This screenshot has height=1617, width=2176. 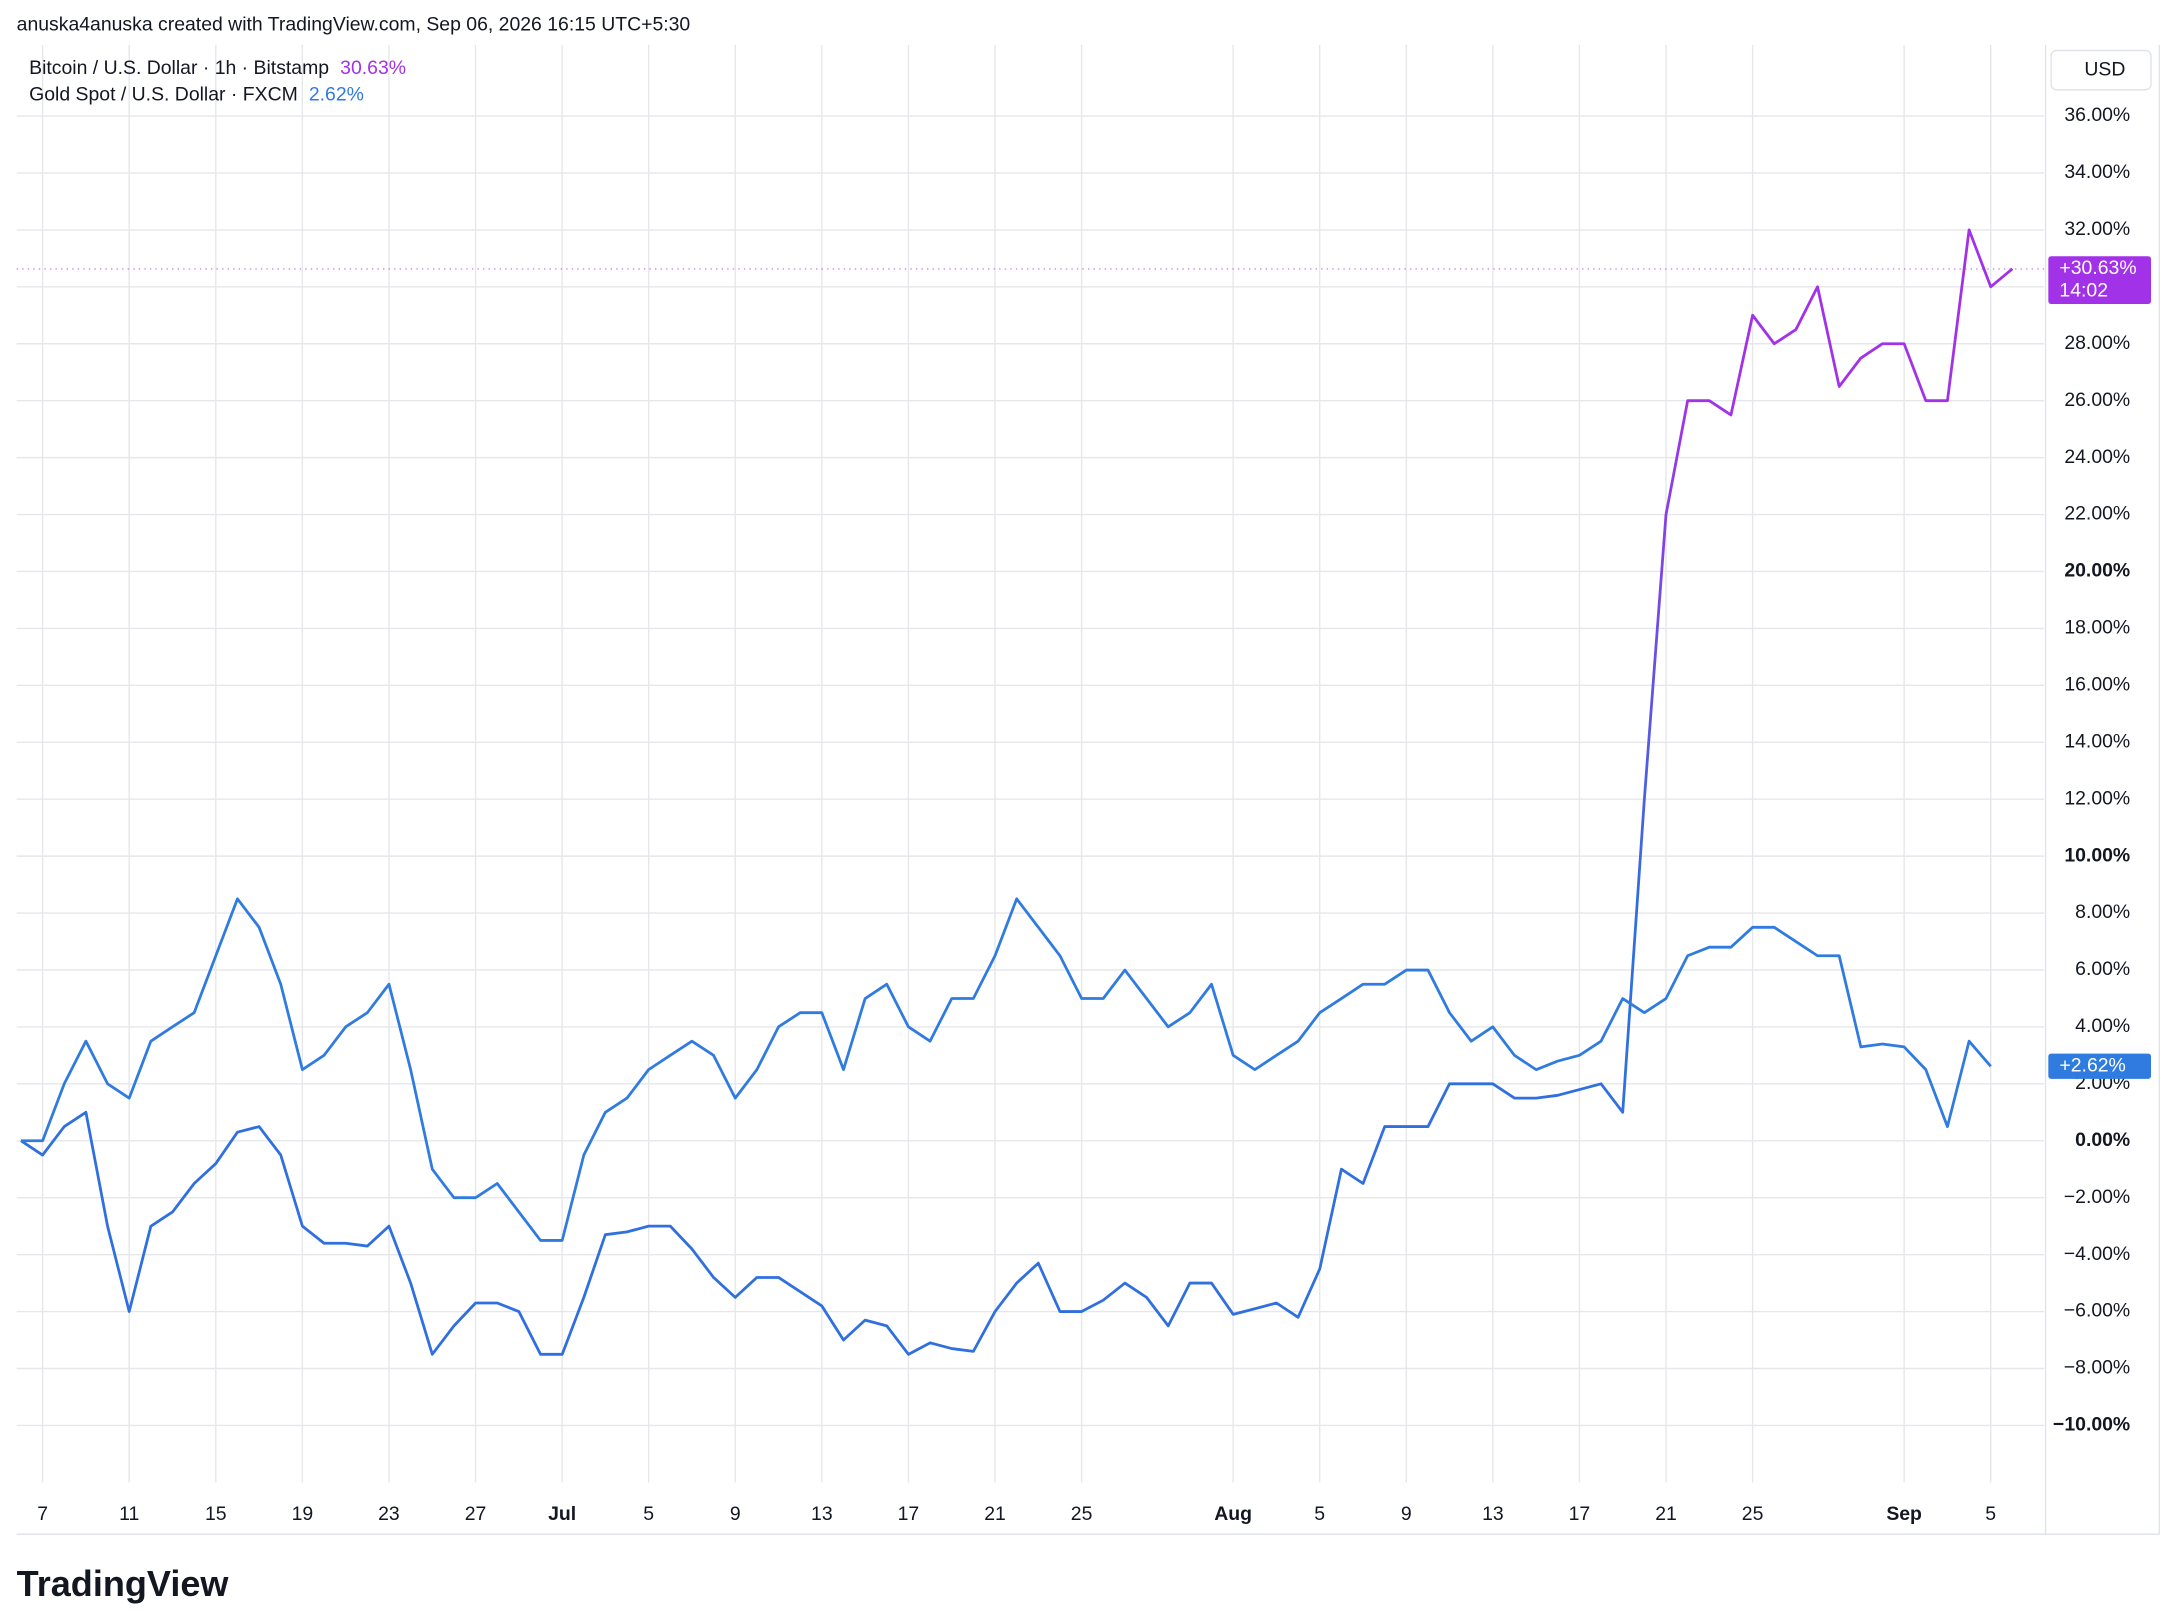 What do you see at coordinates (2097, 1311) in the screenshot?
I see `y-tick-label: −6.00%` at bounding box center [2097, 1311].